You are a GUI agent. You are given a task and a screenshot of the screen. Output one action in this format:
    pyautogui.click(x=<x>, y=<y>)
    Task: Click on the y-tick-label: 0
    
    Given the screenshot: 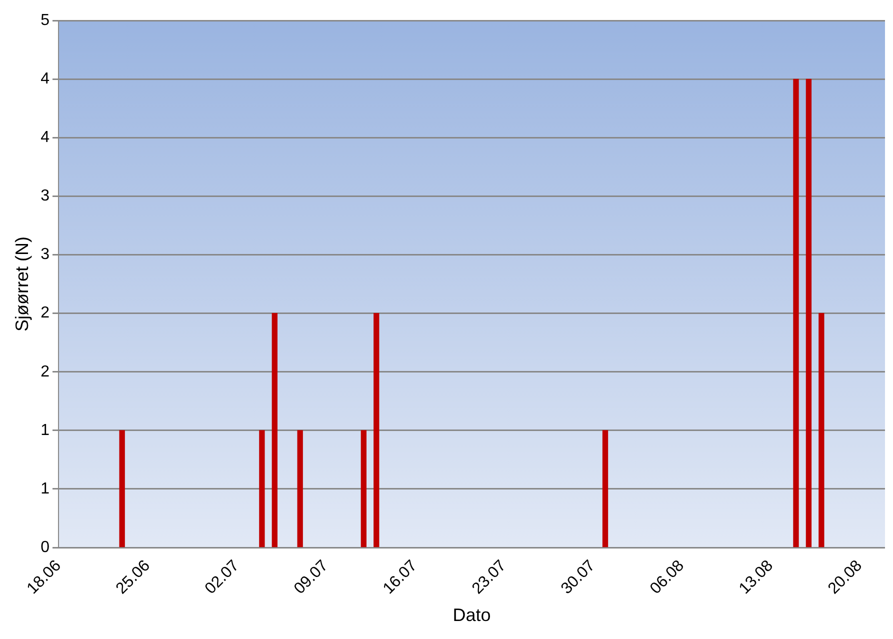 What is the action you would take?
    pyautogui.click(x=45, y=547)
    